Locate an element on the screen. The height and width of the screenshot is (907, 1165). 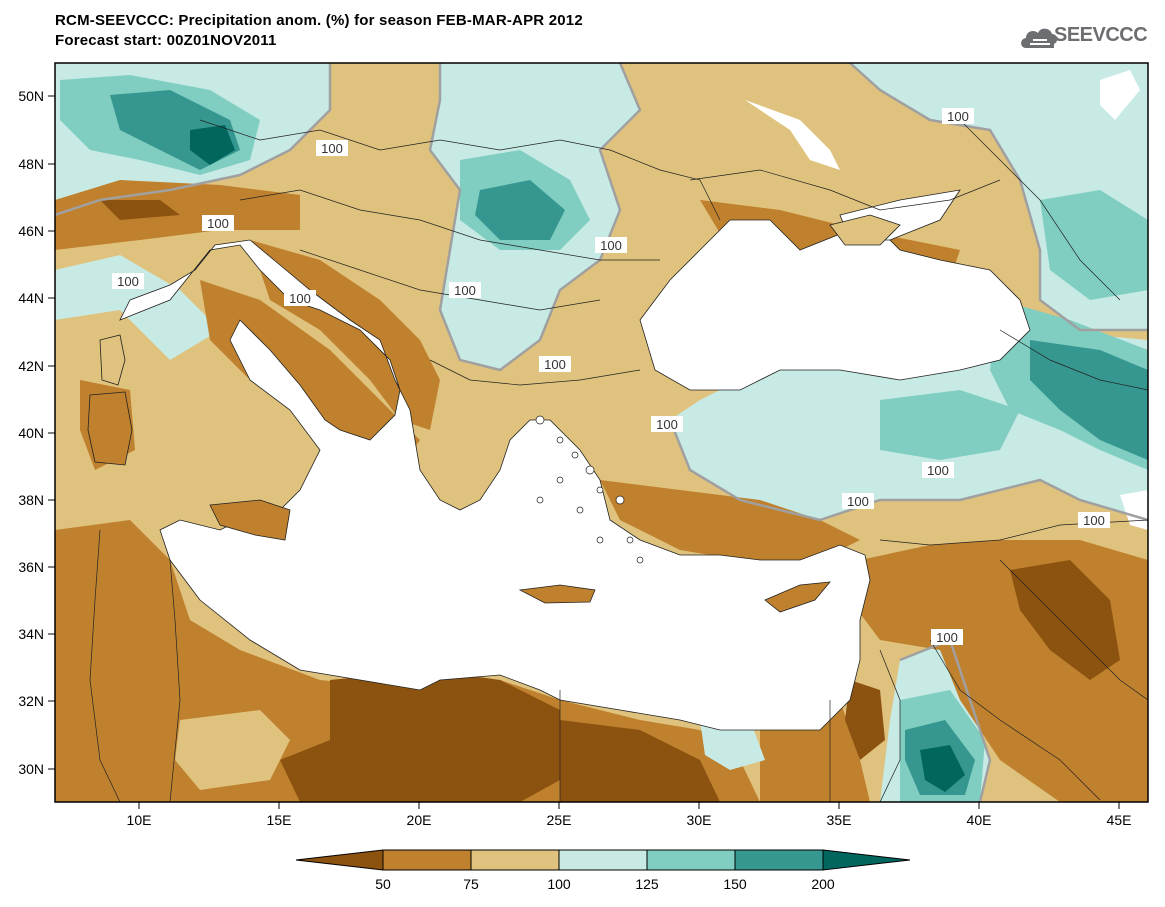
colorbar-label: 75 is located at coordinates (471, 884).